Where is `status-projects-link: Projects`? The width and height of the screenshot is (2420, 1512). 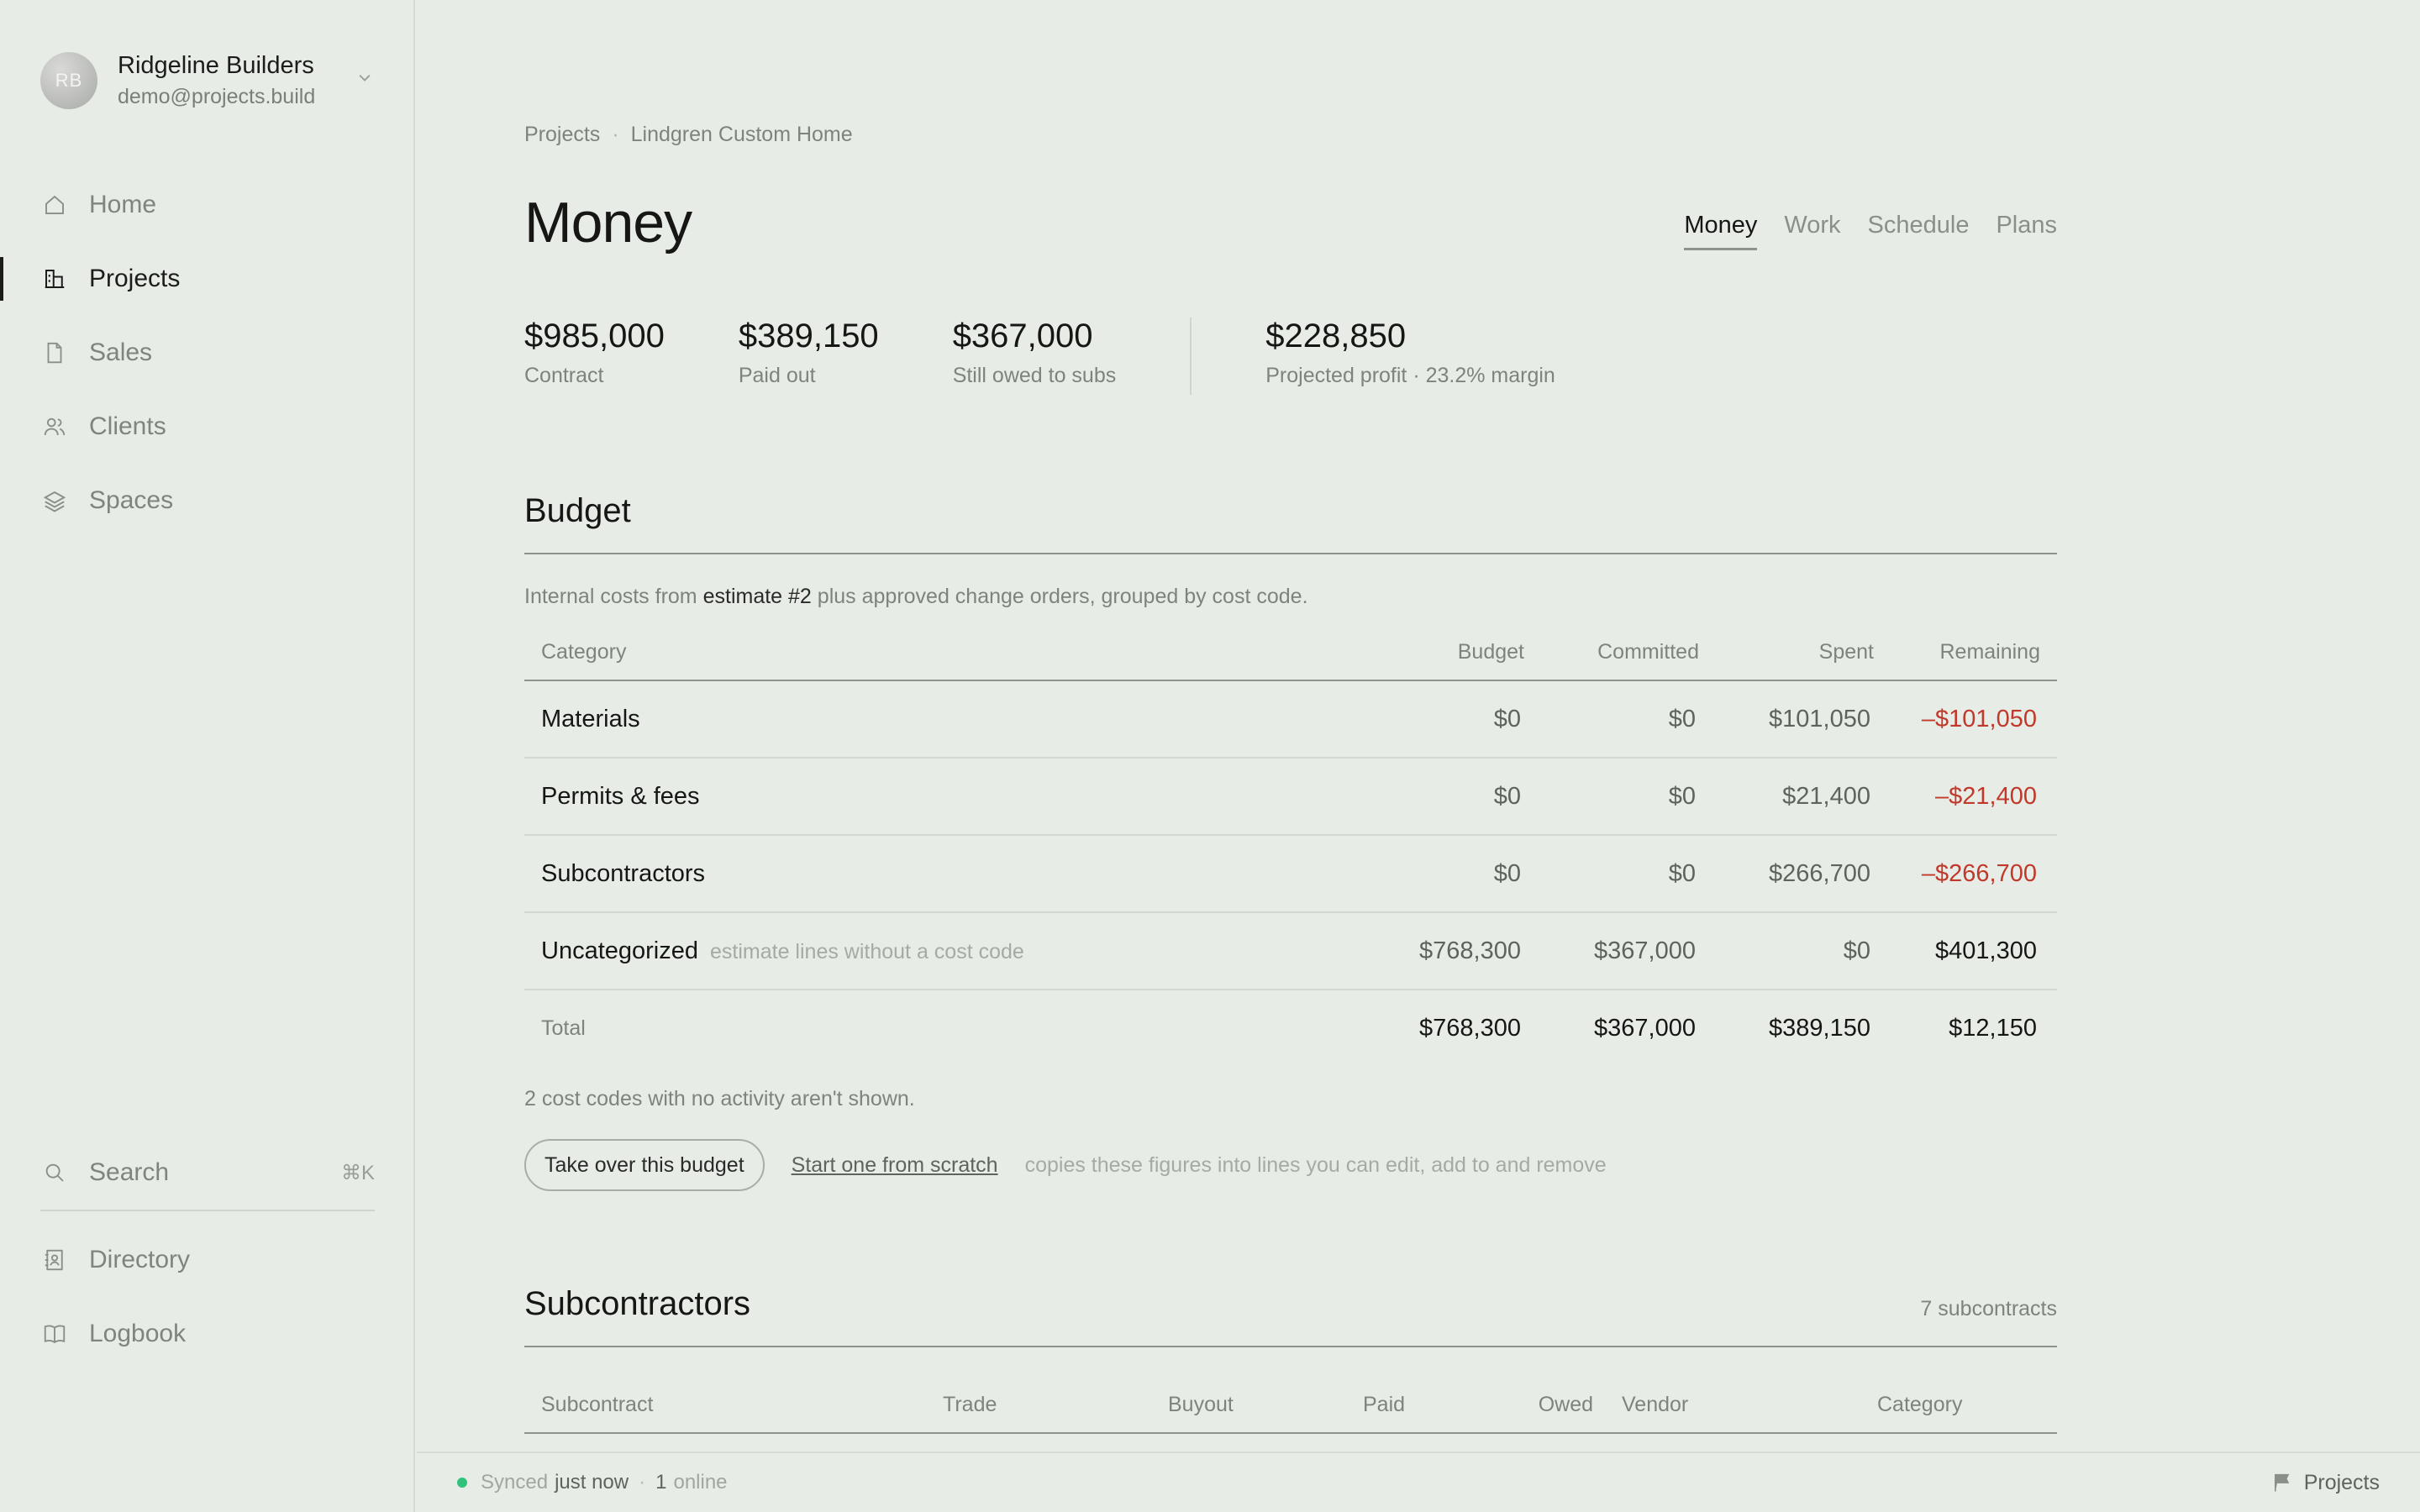 status-projects-link: Projects is located at coordinates (2325, 1483).